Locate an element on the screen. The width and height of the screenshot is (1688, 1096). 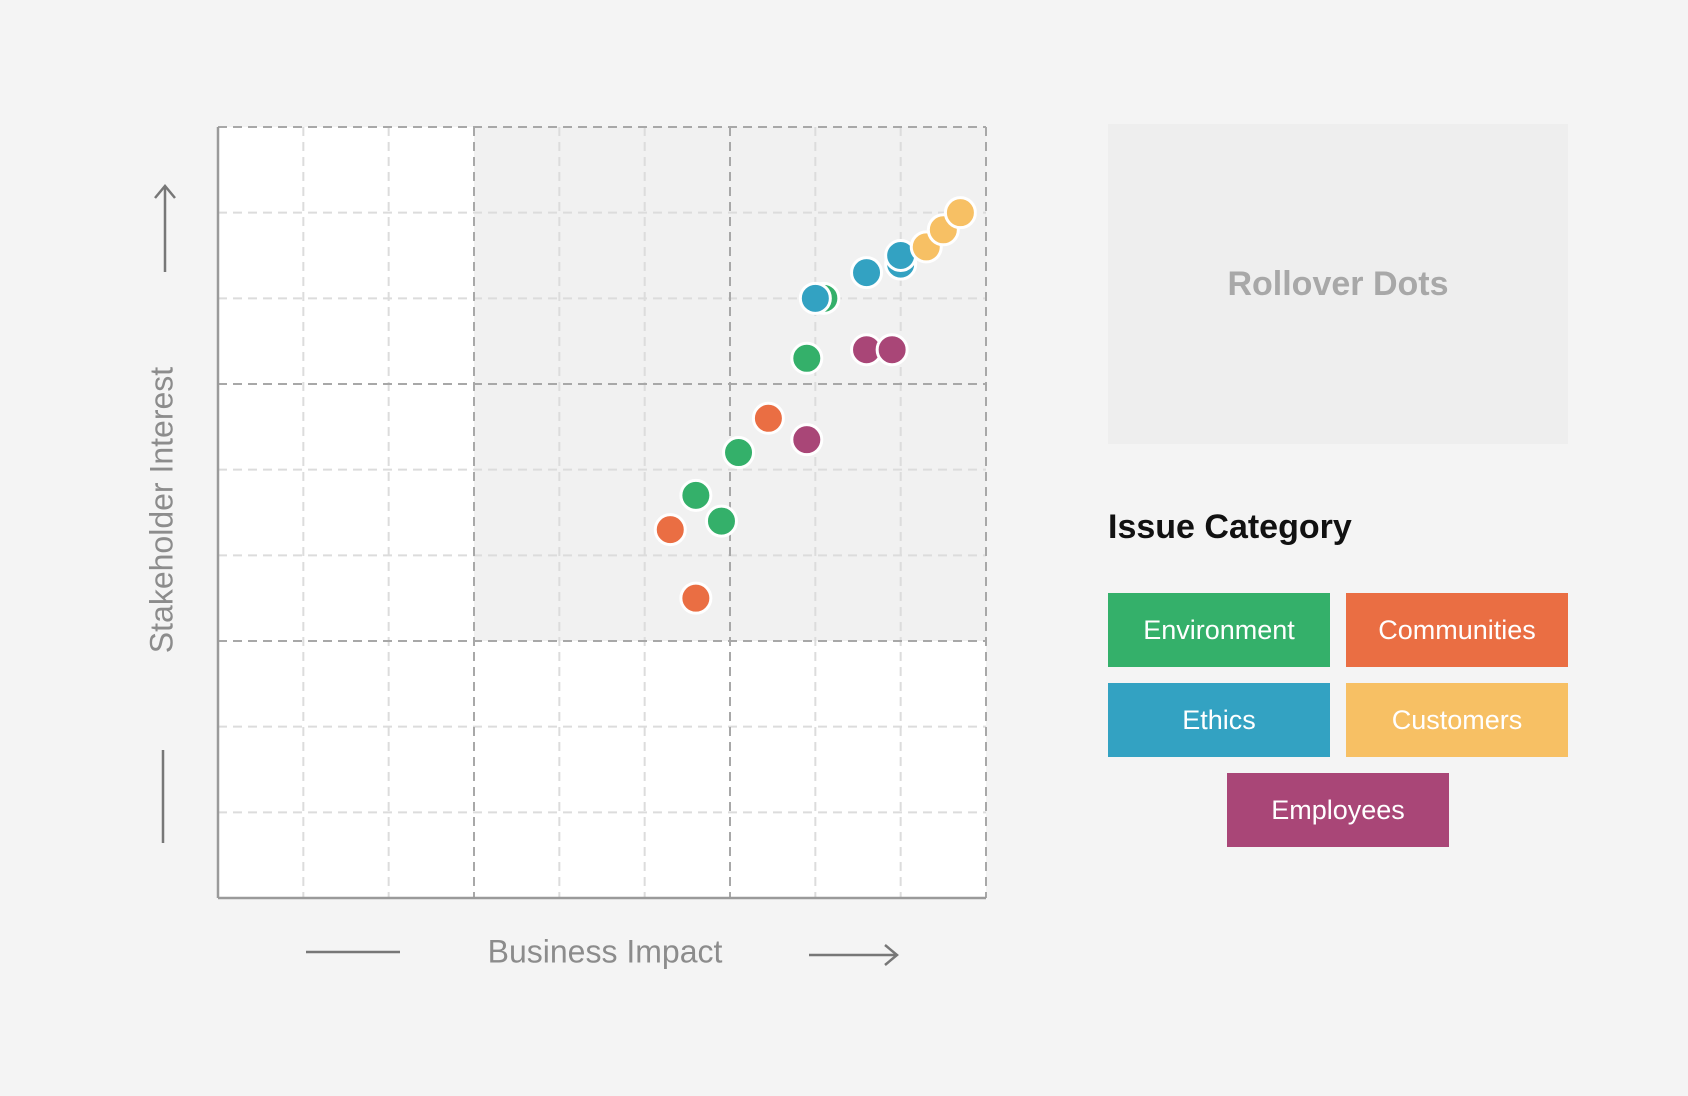
legend-ethics-button: Ethics is located at coordinates (1219, 720).